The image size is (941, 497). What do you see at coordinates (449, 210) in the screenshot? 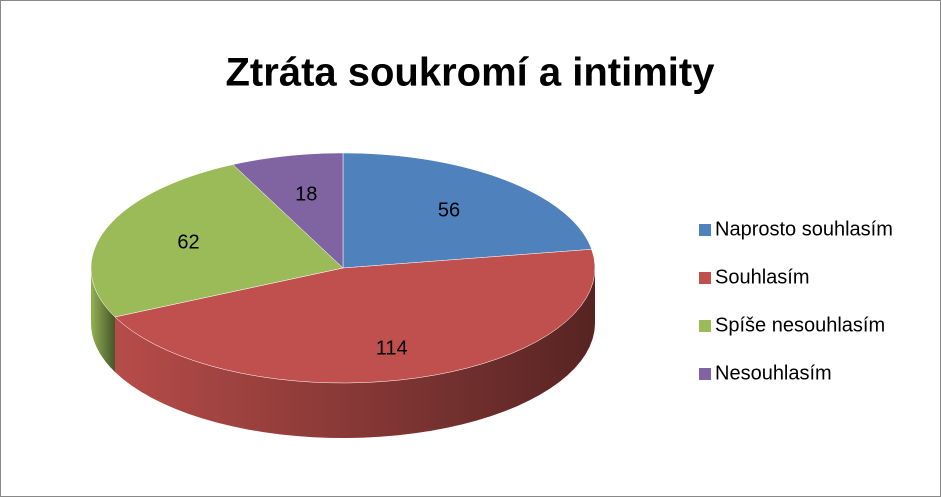
I see `data-label: 56` at bounding box center [449, 210].